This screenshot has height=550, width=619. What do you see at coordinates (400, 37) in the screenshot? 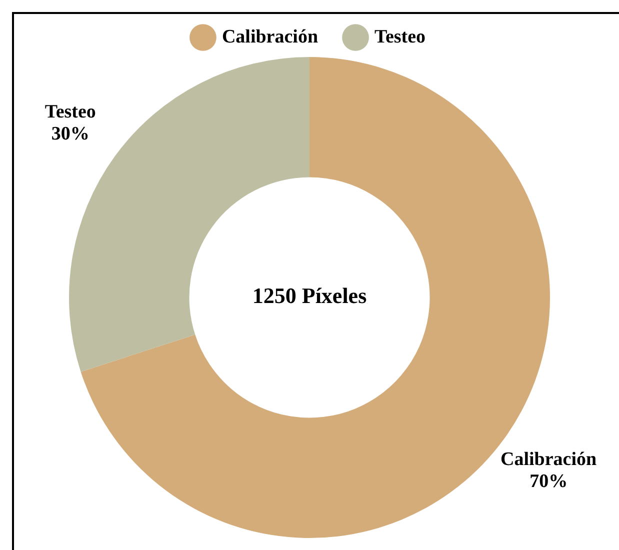
I see `legend-label: Testeo` at bounding box center [400, 37].